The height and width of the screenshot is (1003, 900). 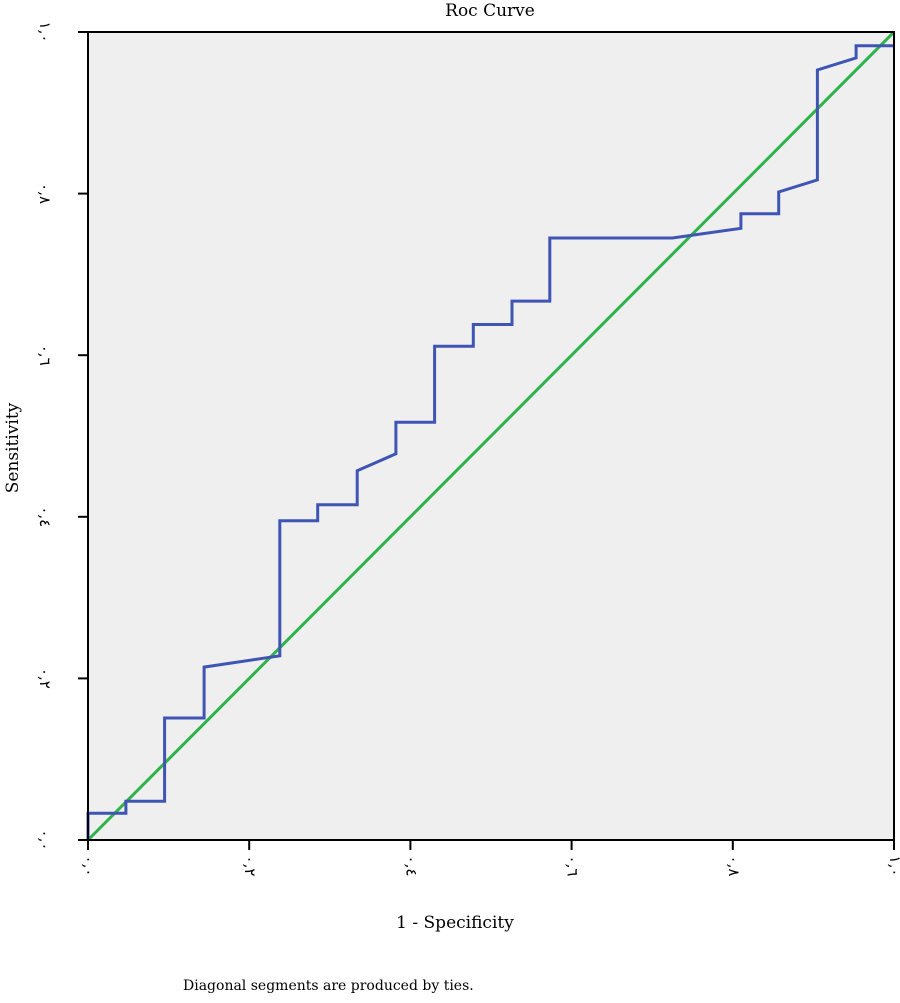 What do you see at coordinates (45, 32) in the screenshot?
I see `y-tick-label: ١,٠` at bounding box center [45, 32].